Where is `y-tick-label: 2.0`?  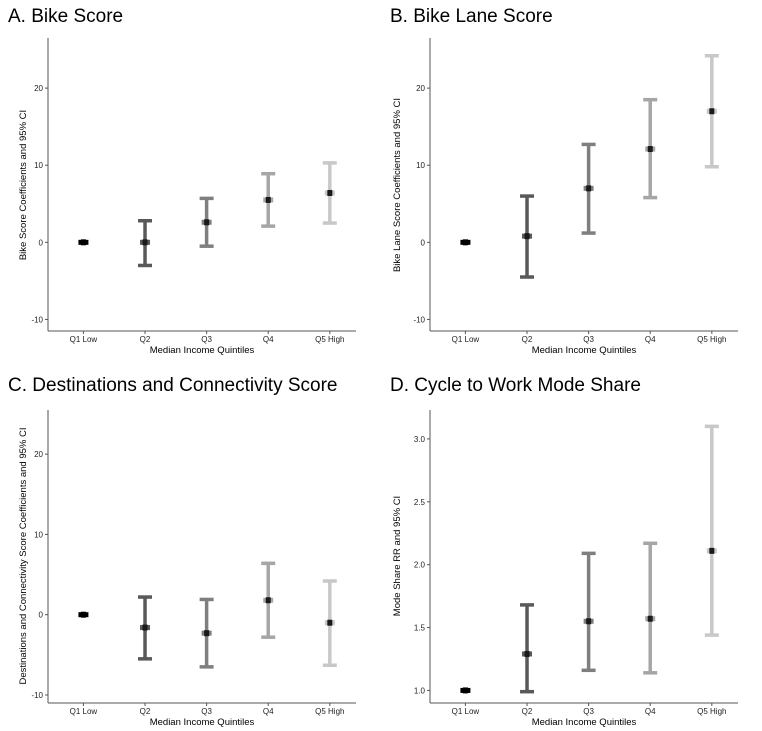
y-tick-label: 2.0 is located at coordinates (420, 565).